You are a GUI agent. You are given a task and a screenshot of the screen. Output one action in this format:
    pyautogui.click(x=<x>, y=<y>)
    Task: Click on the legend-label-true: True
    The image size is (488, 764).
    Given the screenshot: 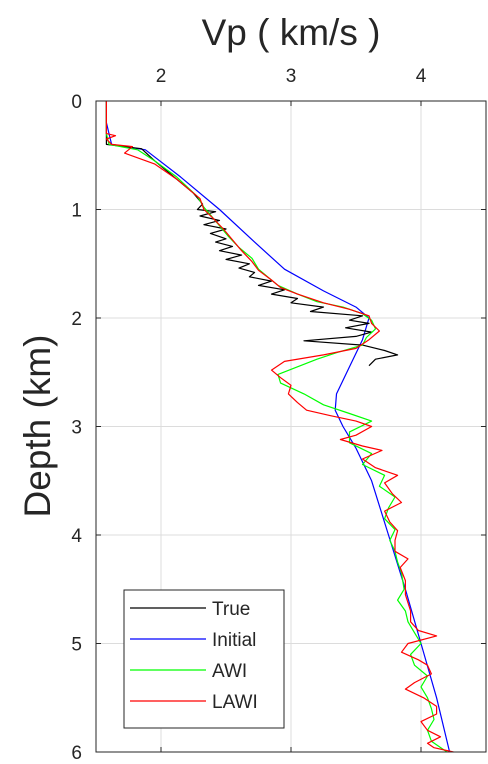 What is the action you would take?
    pyautogui.click(x=231, y=609)
    